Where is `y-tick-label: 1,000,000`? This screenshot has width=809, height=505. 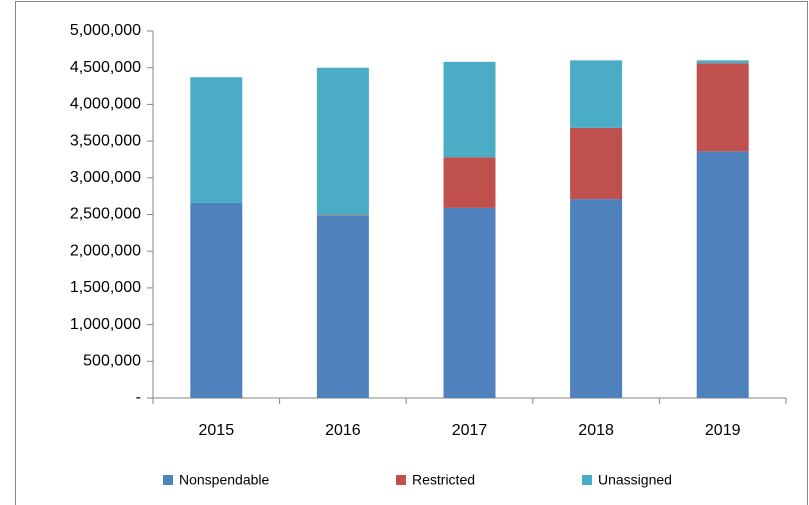
y-tick-label: 1,000,000 is located at coordinates (105, 324).